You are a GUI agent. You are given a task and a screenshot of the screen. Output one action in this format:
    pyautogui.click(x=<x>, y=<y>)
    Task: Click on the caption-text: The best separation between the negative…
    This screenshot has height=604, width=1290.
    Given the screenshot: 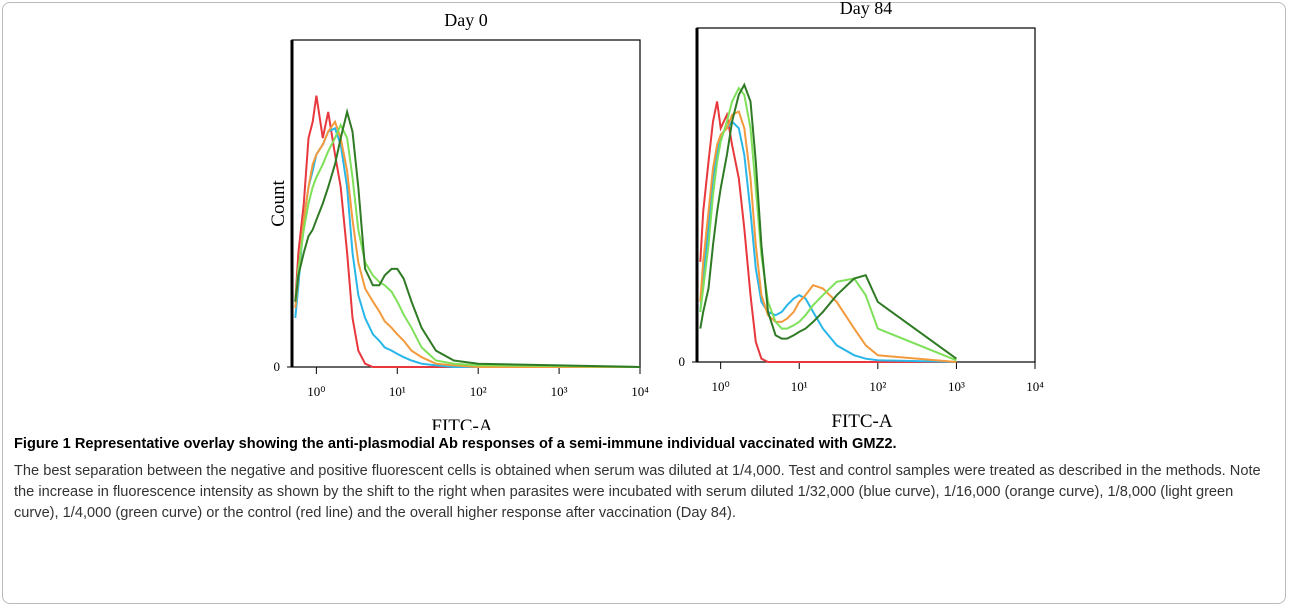 What is the action you would take?
    pyautogui.click(x=637, y=492)
    